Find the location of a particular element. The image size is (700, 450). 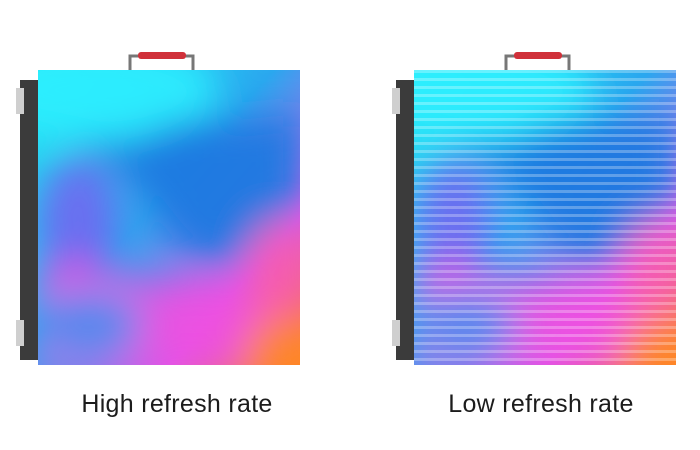

panel-caption: High refresh rate is located at coordinates (176, 404).